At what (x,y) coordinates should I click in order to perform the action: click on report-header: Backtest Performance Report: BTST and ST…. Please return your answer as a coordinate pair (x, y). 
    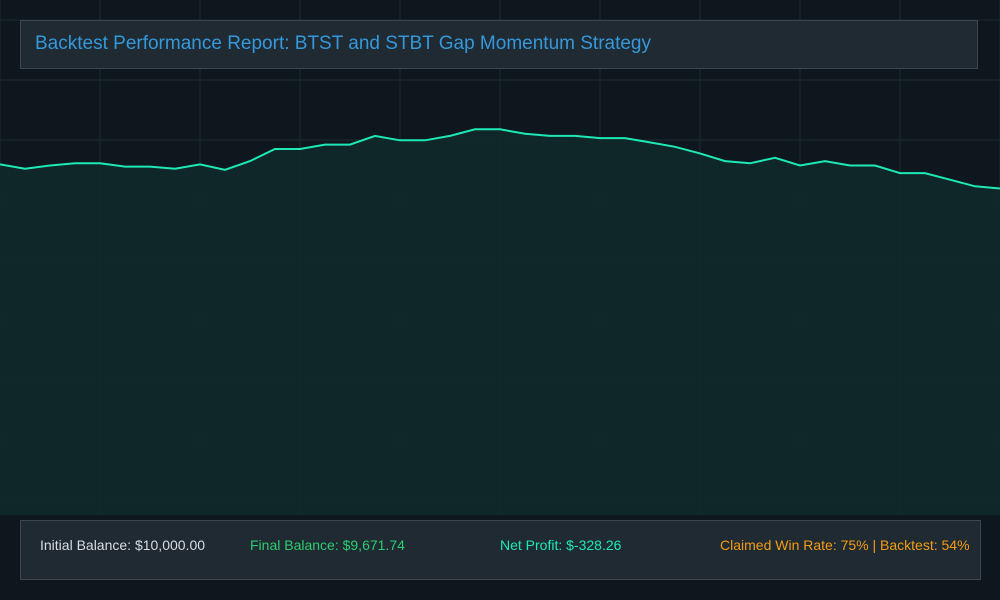
    Looking at the image, I should click on (499, 44).